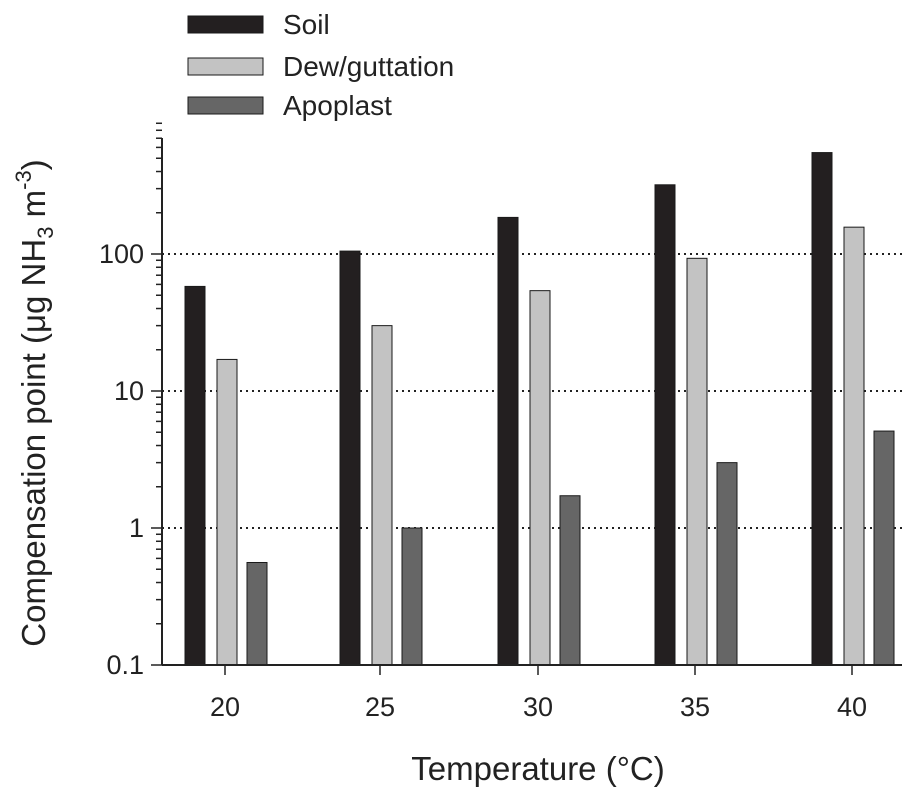 The image size is (911, 789). Describe the element at coordinates (121, 254) in the screenshot. I see `y-tick-label: 100` at that location.